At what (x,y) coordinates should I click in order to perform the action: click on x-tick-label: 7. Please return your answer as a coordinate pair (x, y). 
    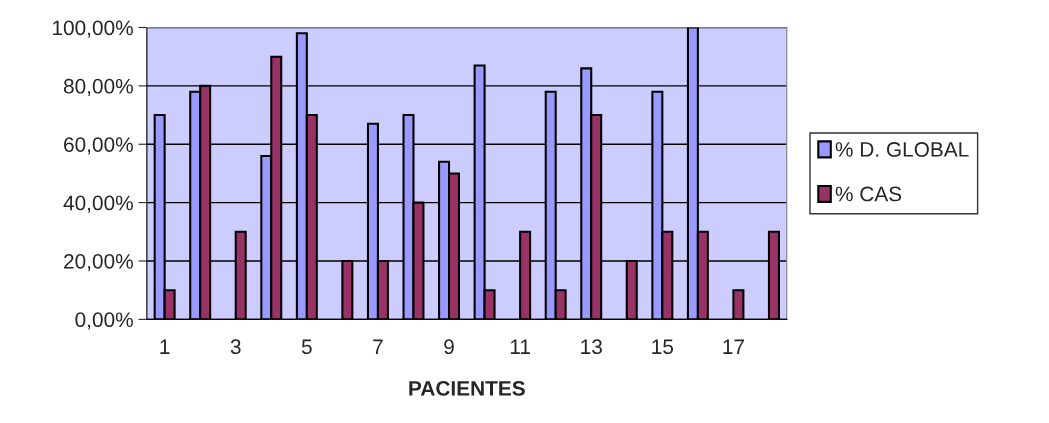
    Looking at the image, I should click on (378, 346).